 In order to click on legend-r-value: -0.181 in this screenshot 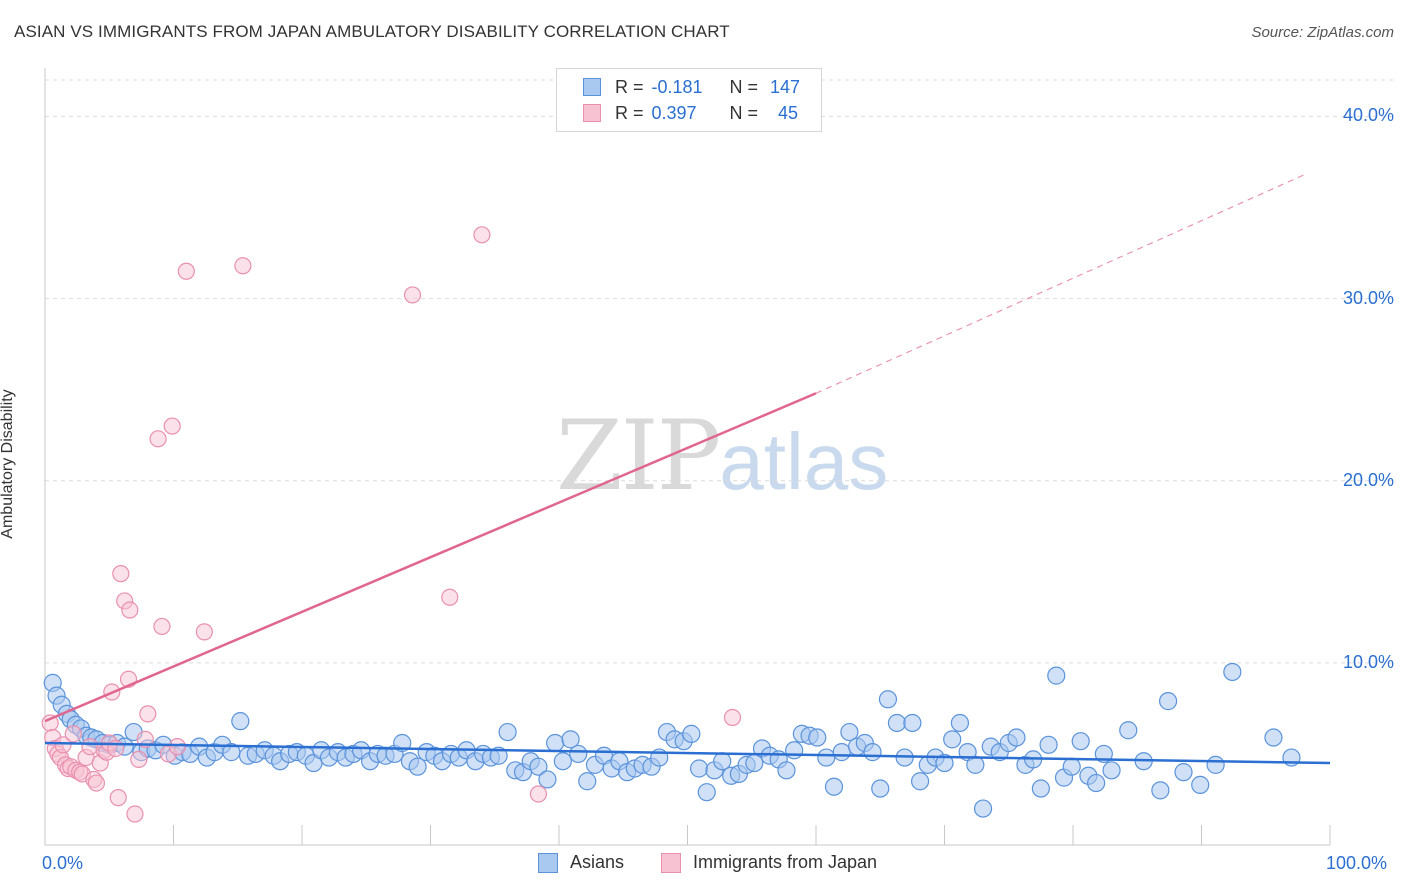, I will do `click(677, 86)`.